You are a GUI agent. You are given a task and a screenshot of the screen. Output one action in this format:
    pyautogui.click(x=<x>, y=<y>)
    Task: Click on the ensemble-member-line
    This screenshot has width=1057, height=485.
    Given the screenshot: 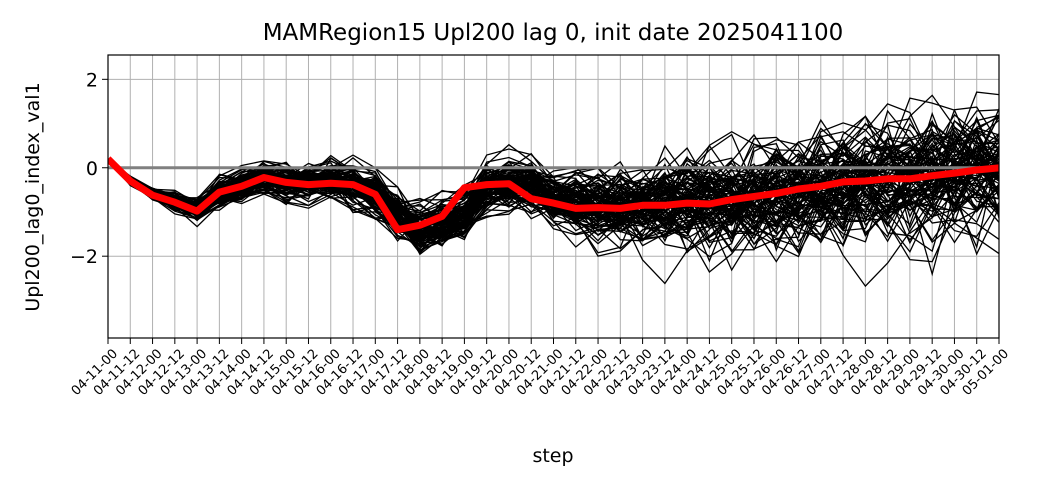 What is the action you would take?
    pyautogui.click(x=553, y=191)
    